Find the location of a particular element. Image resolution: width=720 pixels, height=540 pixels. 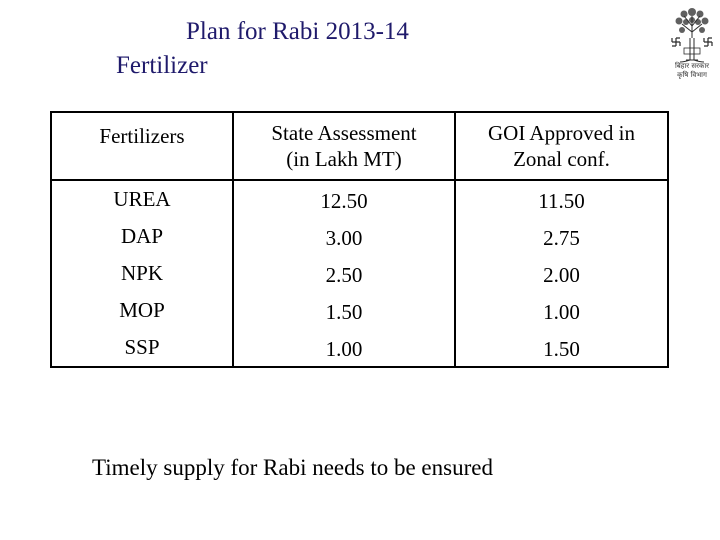

fertilizer-name: MOP is located at coordinates (142, 310).